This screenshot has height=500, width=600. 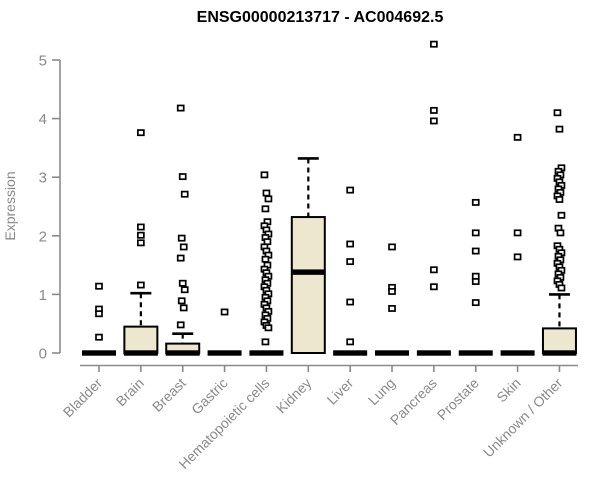 I want to click on y-tick-label: 3, so click(x=43, y=178).